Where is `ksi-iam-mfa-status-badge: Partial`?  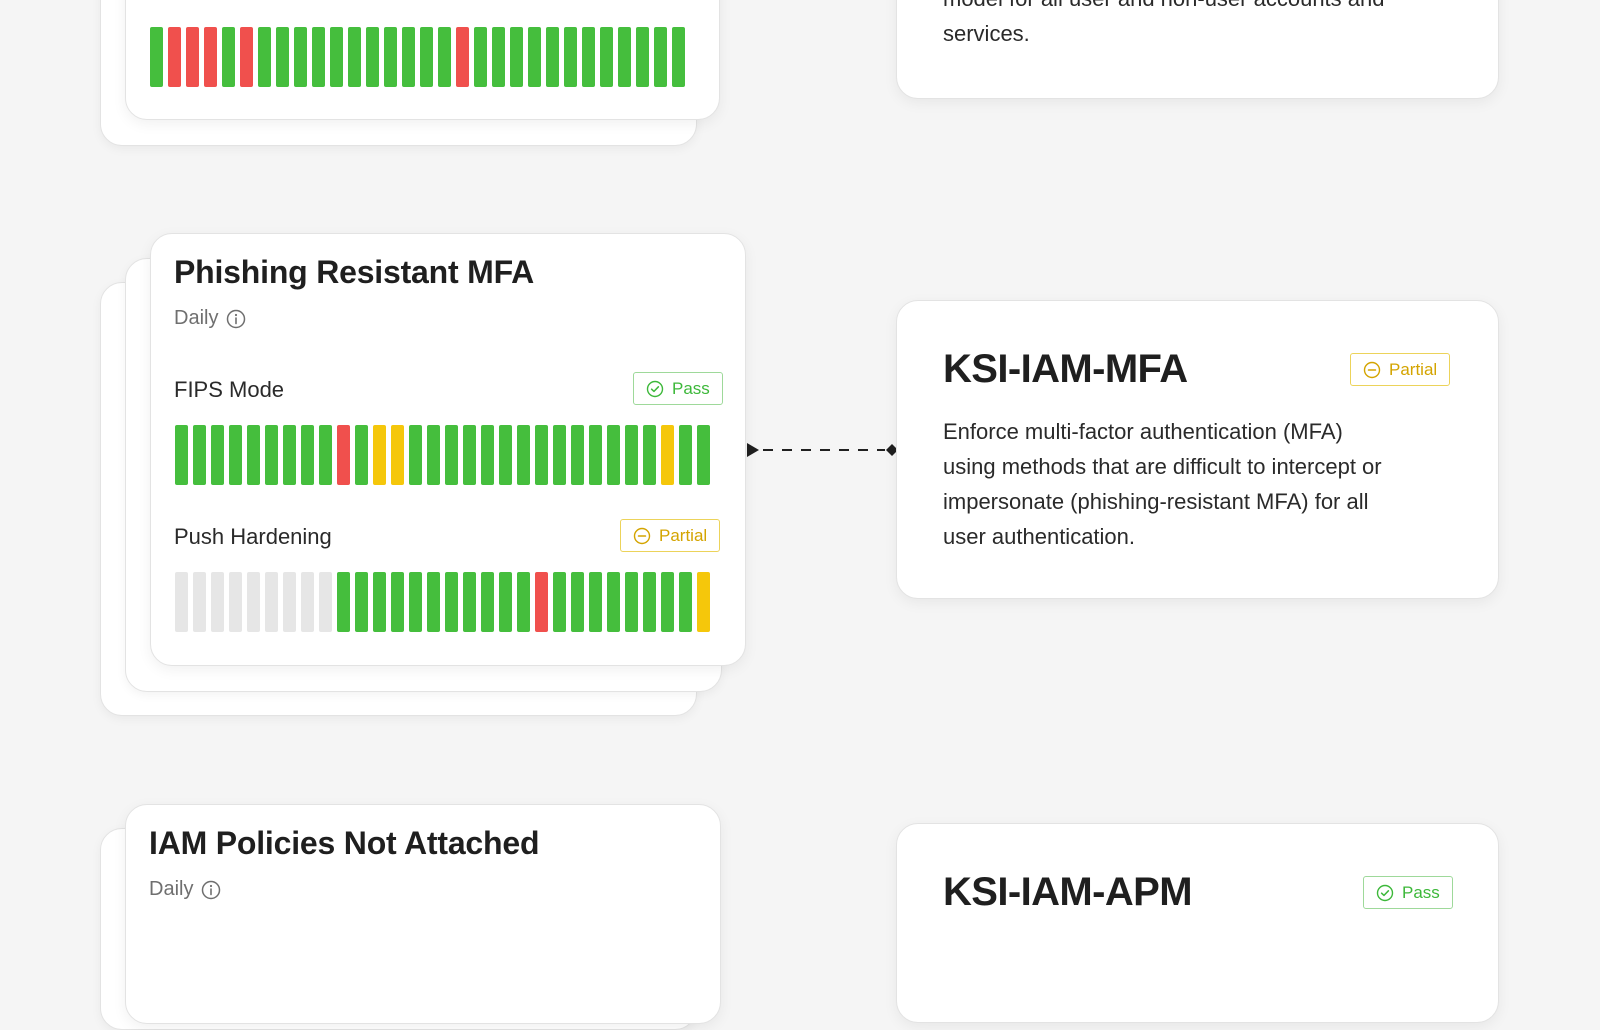
ksi-iam-mfa-status-badge: Partial is located at coordinates (1400, 369).